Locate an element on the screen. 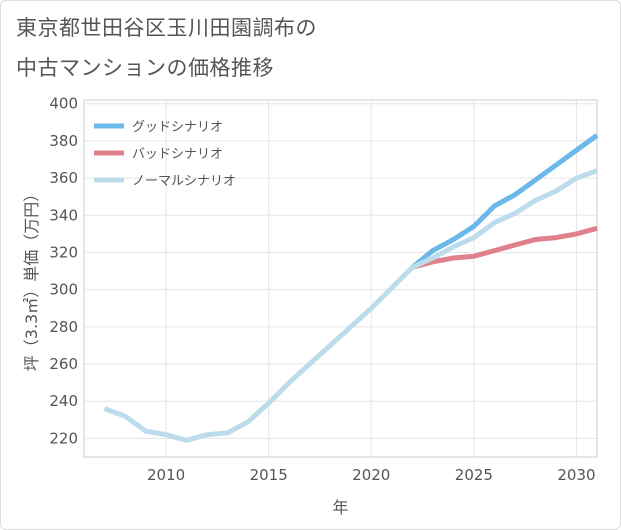 The width and height of the screenshot is (621, 530). series-line-グッドシナリオ is located at coordinates (504, 201).